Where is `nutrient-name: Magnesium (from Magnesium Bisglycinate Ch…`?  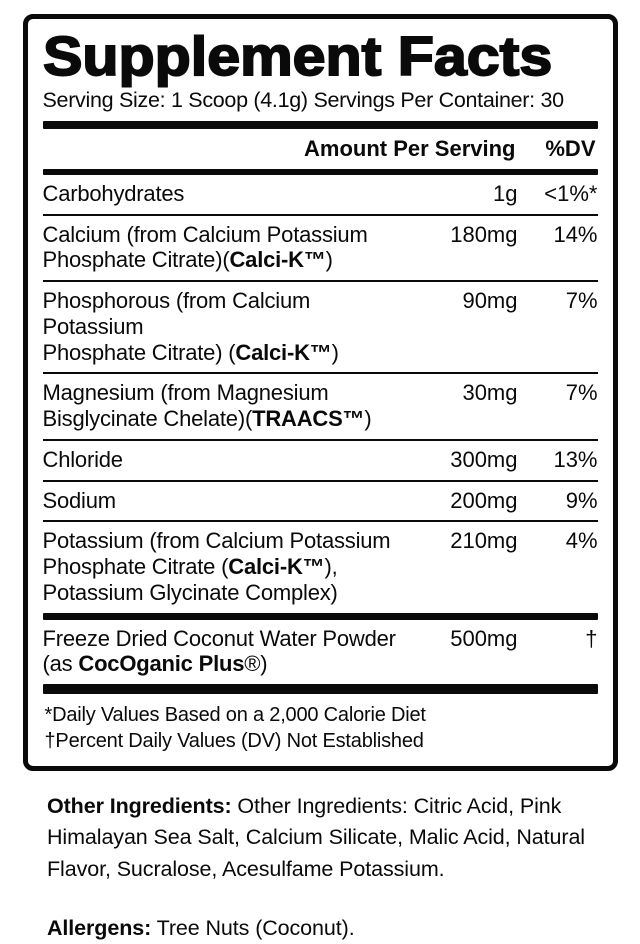 nutrient-name: Magnesium (from Magnesium Bisglycinate Ch… is located at coordinates (207, 406).